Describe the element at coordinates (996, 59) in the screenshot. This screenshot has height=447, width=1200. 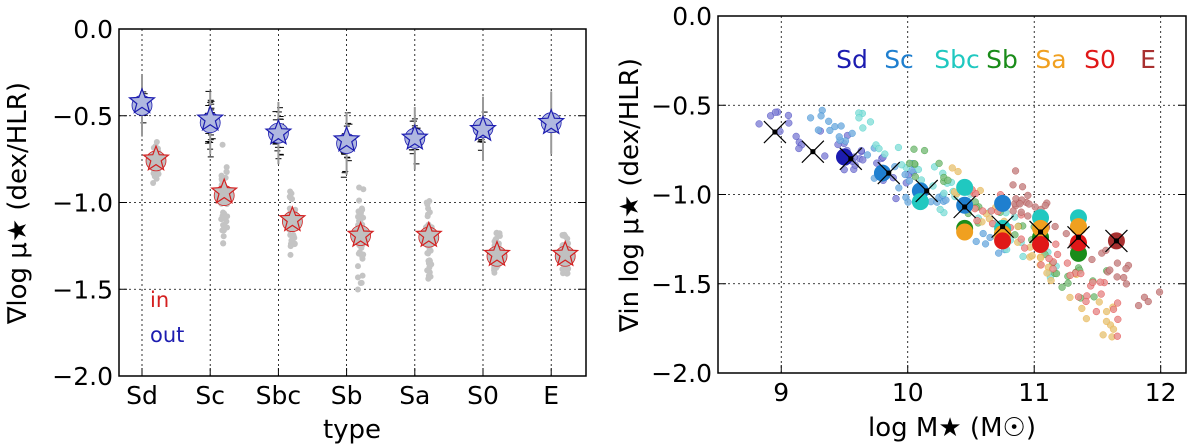
I see `right-legend: Sd Sc Sbc Sb Sa S0 E` at that location.